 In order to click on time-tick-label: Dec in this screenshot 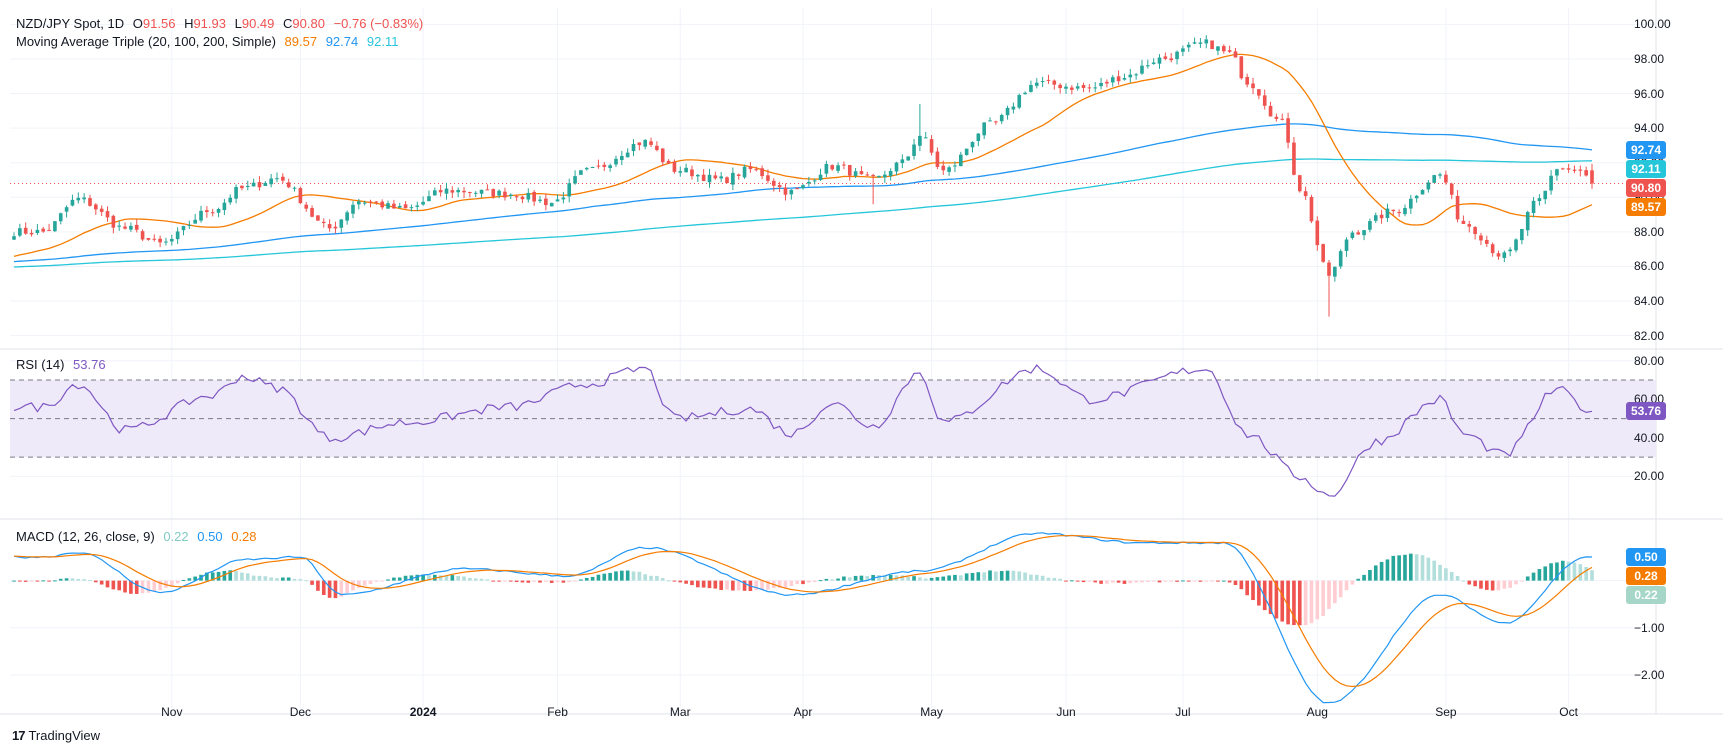, I will do `click(300, 712)`.